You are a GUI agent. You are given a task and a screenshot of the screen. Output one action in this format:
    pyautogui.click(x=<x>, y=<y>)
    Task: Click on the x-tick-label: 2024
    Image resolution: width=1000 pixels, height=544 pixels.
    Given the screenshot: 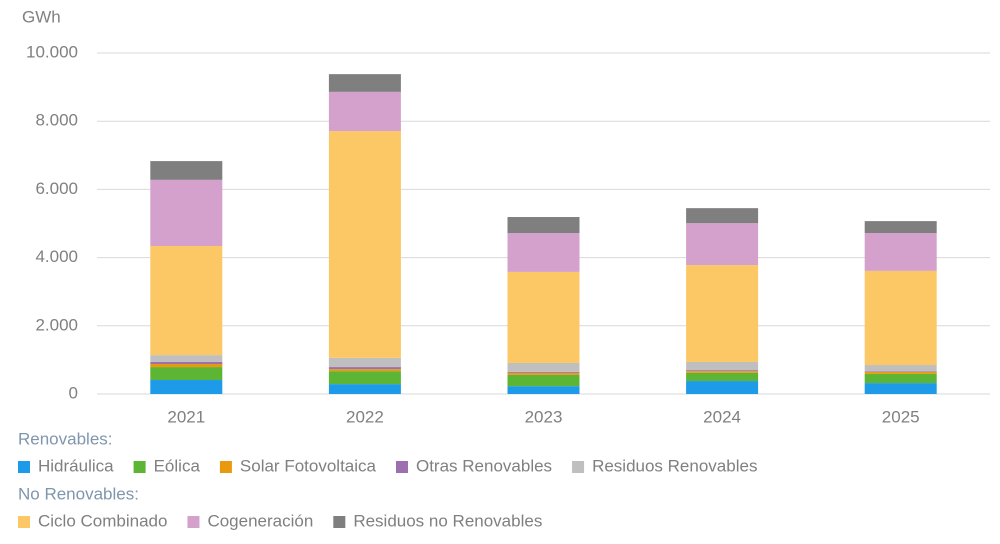 What is the action you would take?
    pyautogui.click(x=722, y=416)
    